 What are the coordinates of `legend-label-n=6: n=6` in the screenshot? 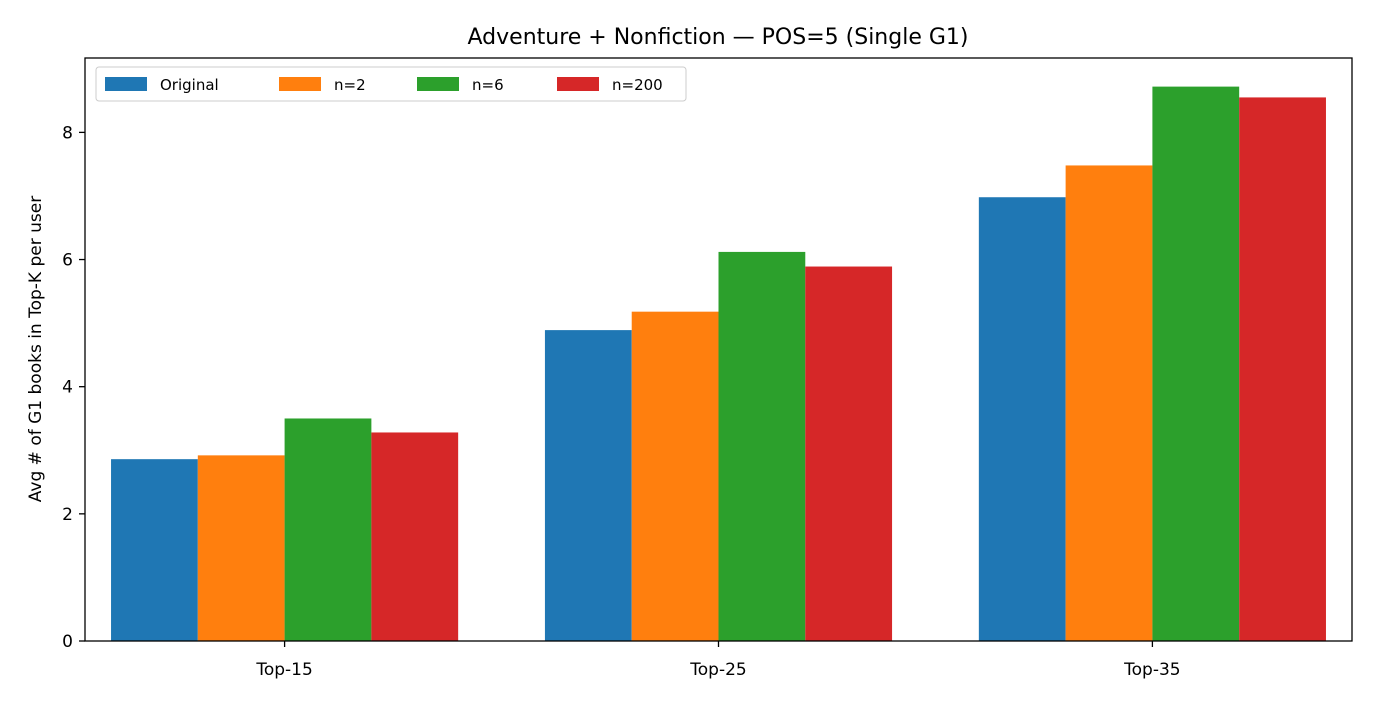 It's located at (488, 85).